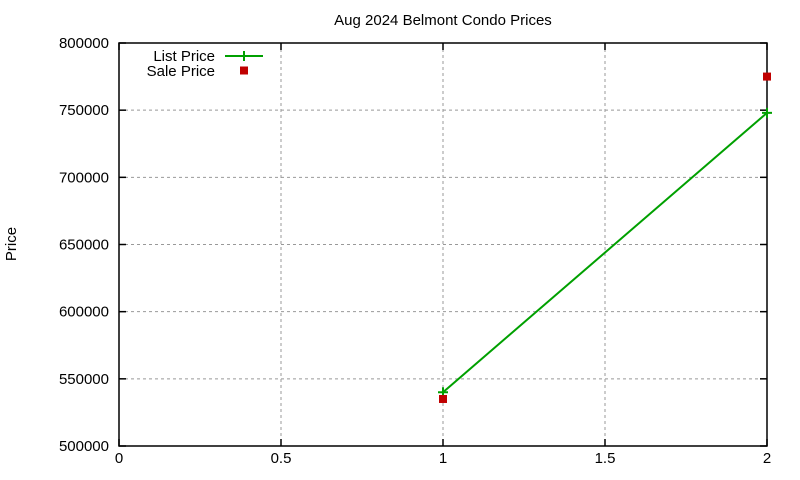  What do you see at coordinates (119, 458) in the screenshot?
I see `x-tick-label: 0` at bounding box center [119, 458].